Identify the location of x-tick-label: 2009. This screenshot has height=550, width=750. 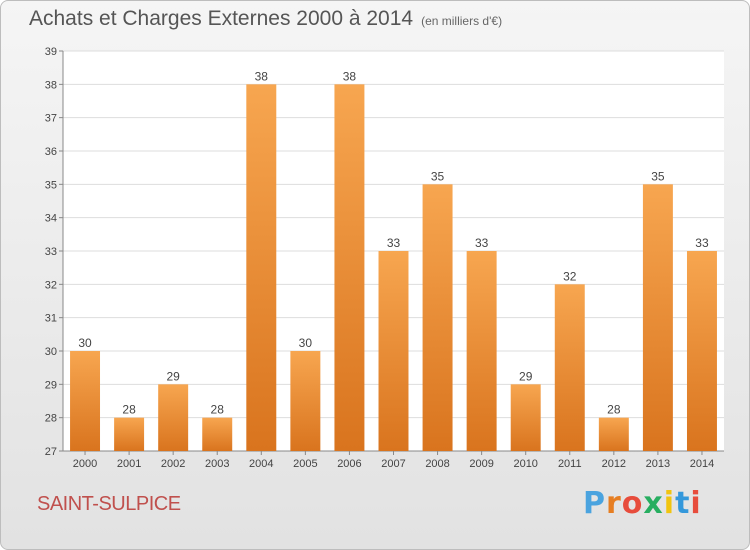
(481, 464).